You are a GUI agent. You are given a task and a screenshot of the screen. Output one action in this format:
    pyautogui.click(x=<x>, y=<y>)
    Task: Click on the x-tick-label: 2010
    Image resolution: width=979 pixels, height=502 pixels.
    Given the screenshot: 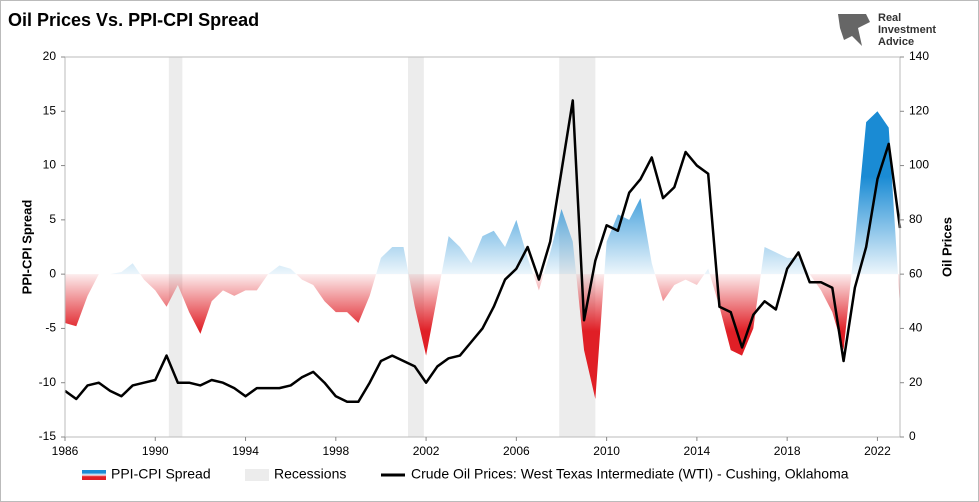 What is the action you would take?
    pyautogui.click(x=606, y=451)
    